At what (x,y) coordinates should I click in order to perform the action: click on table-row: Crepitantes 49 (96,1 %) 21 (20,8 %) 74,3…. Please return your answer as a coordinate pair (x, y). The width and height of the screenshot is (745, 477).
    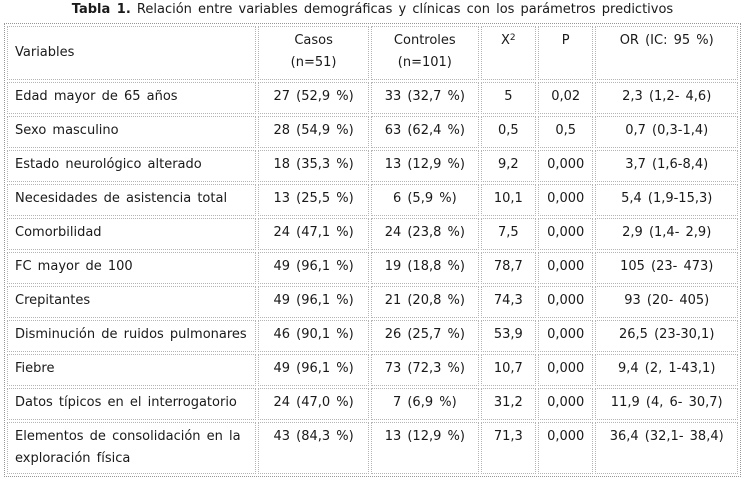
    Looking at the image, I should click on (372, 302).